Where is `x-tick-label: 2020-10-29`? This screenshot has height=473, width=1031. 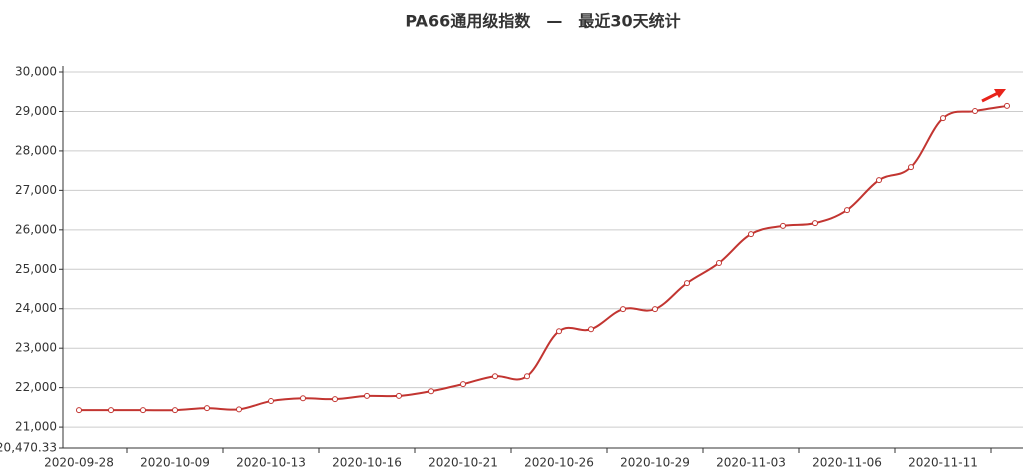 x-tick-label: 2020-10-29 is located at coordinates (655, 463).